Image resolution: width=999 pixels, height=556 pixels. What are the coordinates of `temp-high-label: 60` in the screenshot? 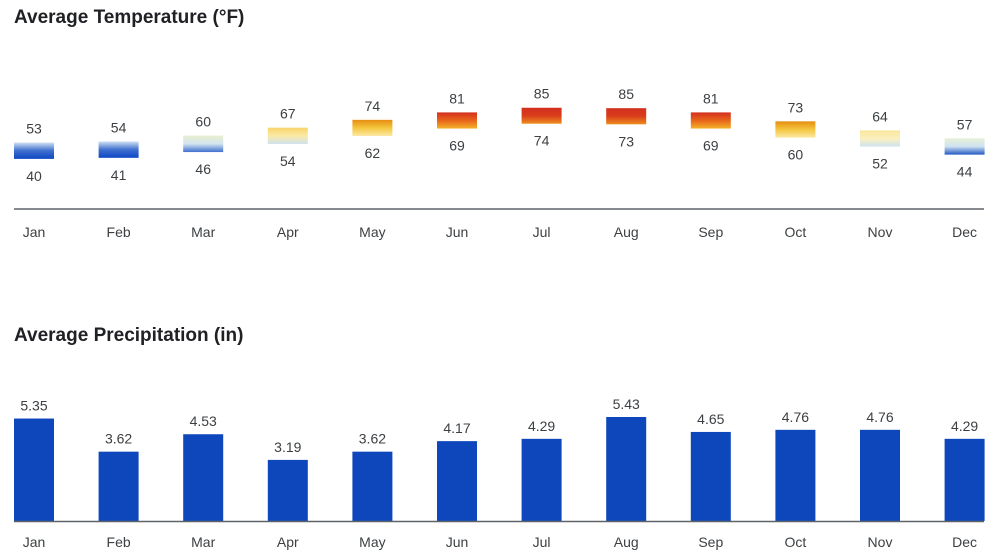 It's located at (203, 122).